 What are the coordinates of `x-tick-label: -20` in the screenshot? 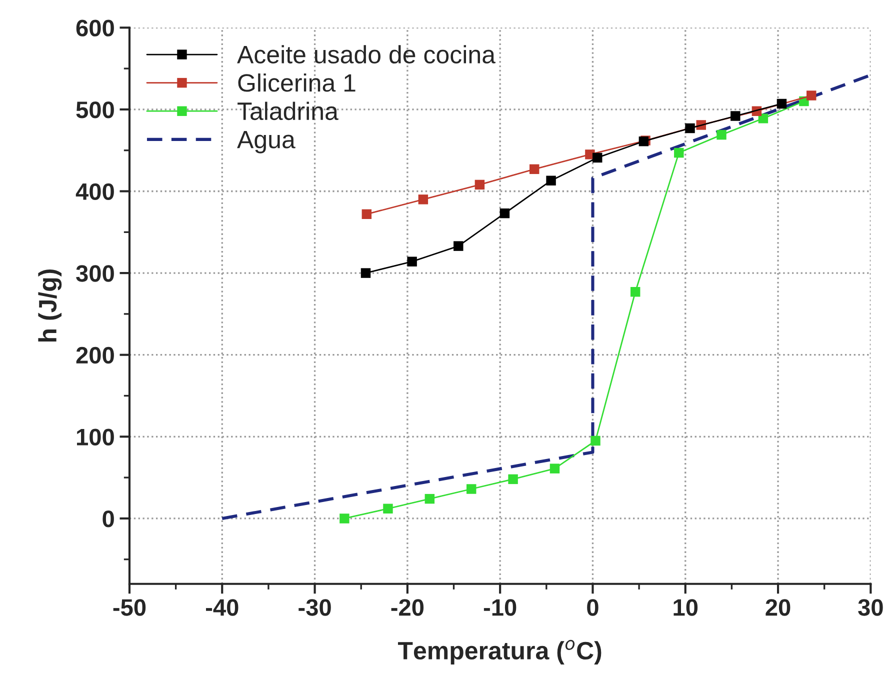 It's located at (407, 607).